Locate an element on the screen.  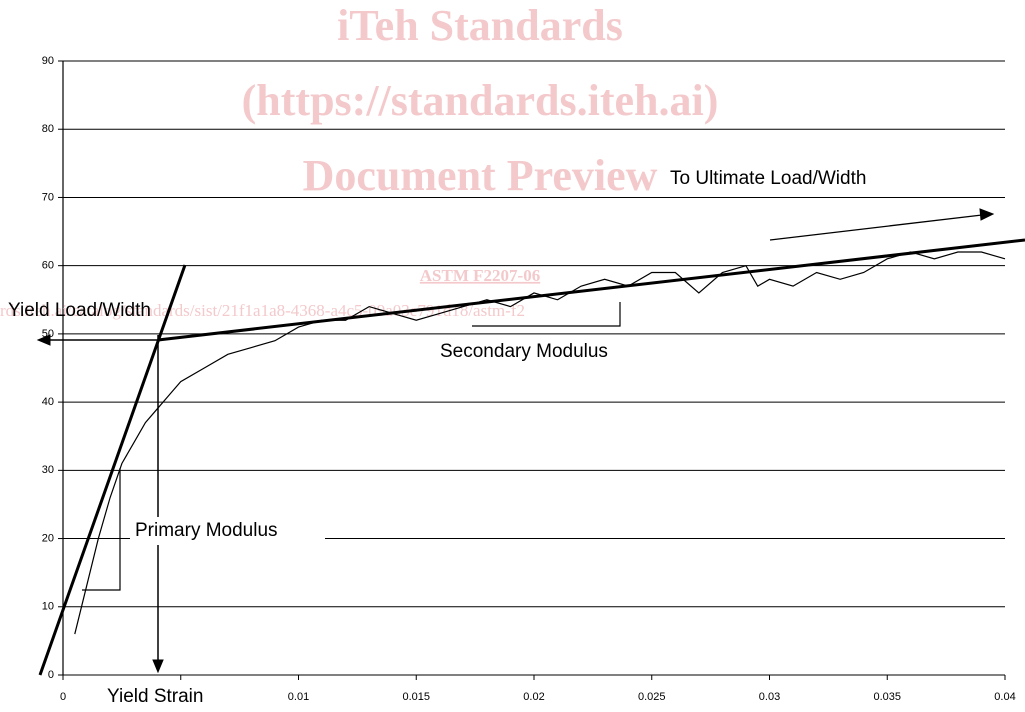
x-tick-label: 0.03 is located at coordinates (769, 697).